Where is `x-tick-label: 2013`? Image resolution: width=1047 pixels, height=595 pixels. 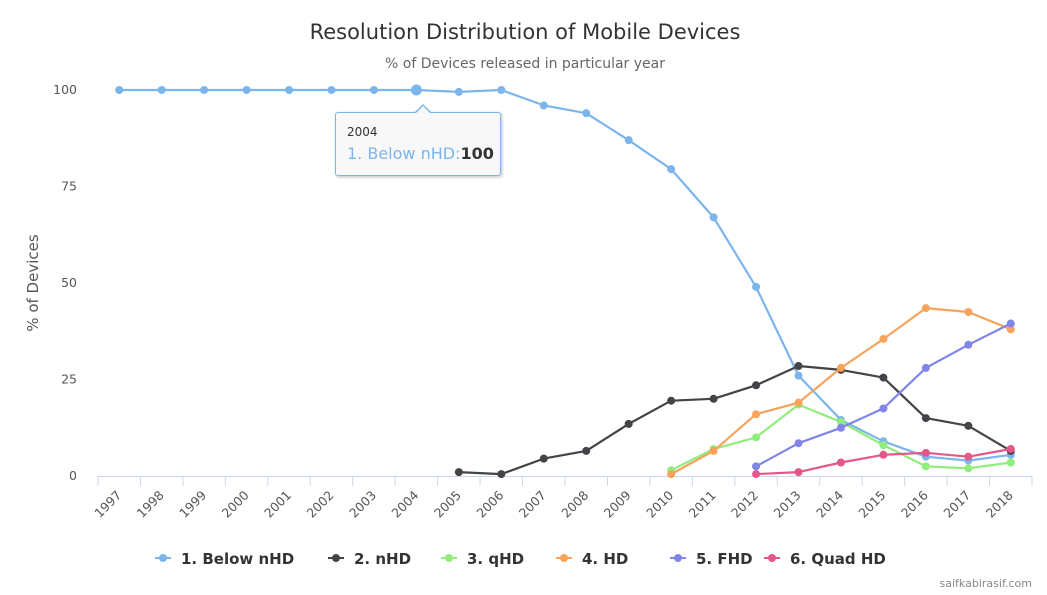 x-tick-label: 2013 is located at coordinates (787, 504).